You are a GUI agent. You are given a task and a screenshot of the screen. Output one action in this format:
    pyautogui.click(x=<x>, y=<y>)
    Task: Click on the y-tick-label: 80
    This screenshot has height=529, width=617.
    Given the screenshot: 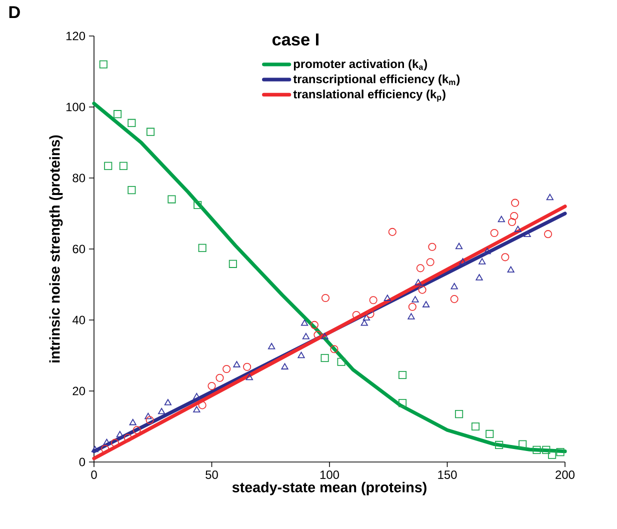 What is the action you would take?
    pyautogui.click(x=79, y=178)
    